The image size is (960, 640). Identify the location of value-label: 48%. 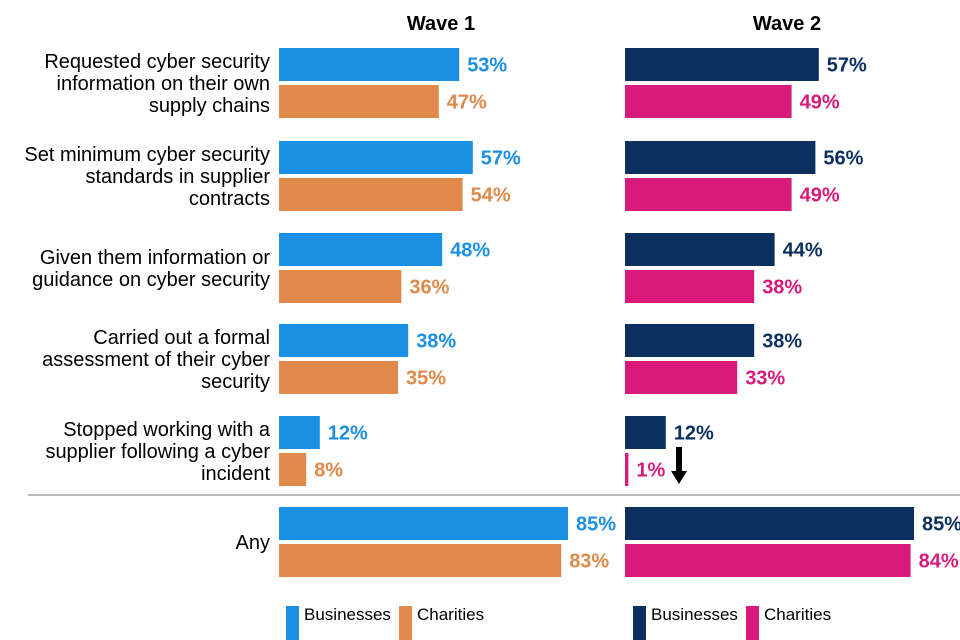
(470, 251).